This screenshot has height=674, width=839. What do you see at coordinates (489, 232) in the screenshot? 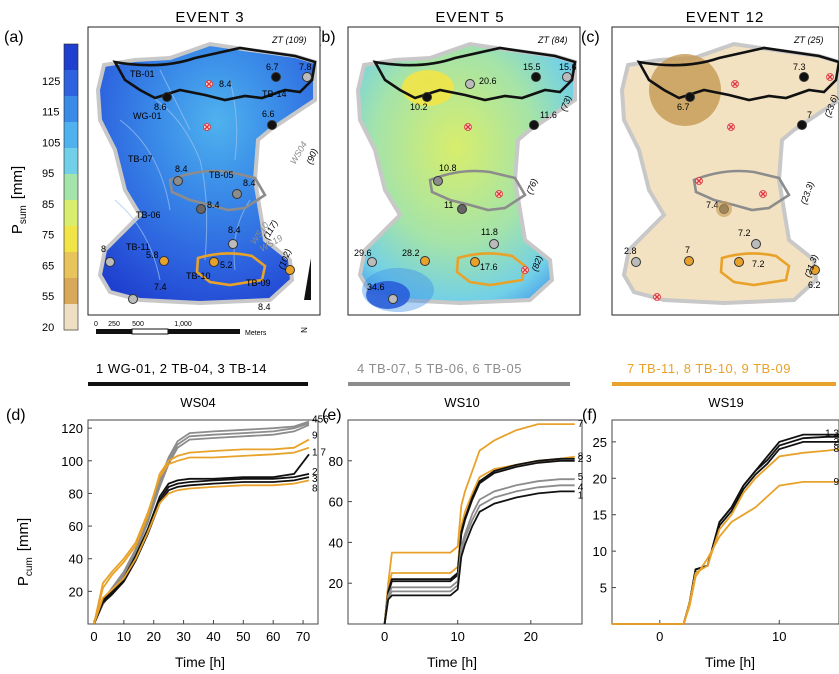
I see `gauge-value-label: 11.8` at bounding box center [489, 232].